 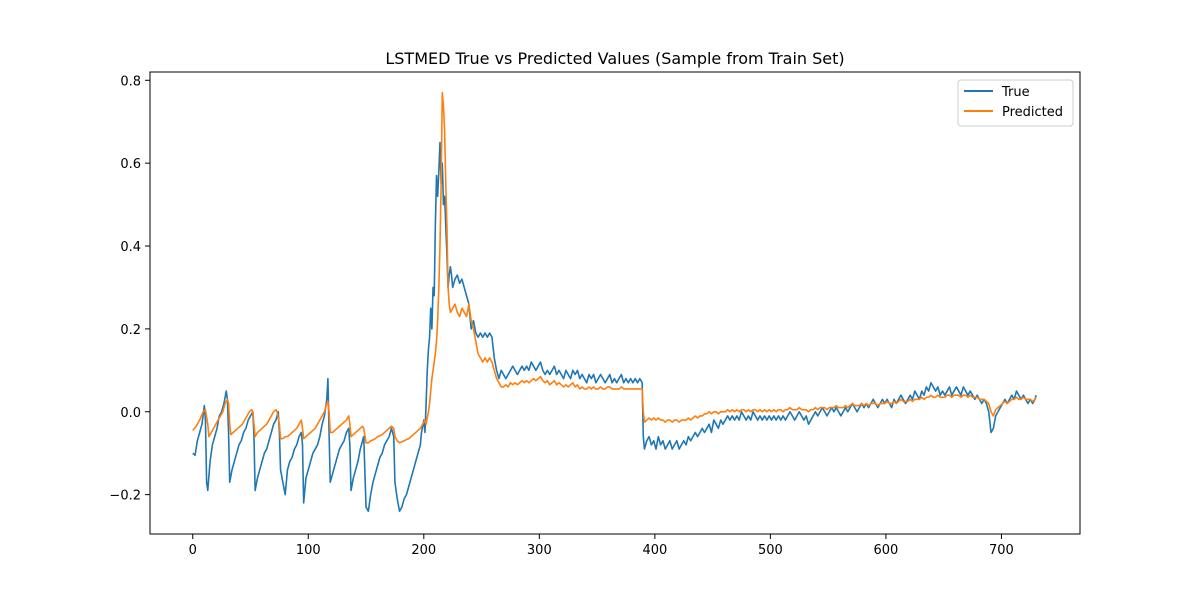 I want to click on x-tick-label: 100, so click(x=308, y=550).